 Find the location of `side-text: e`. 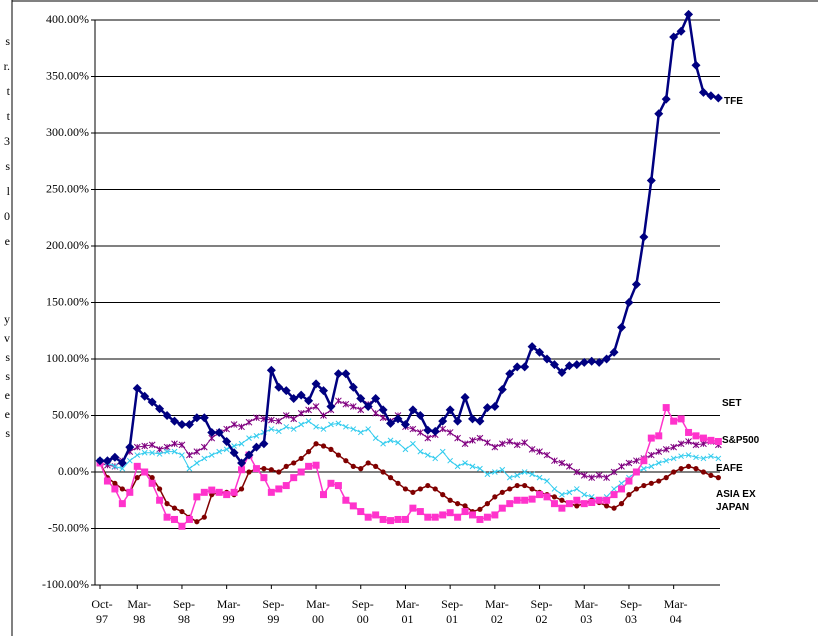

side-text: e is located at coordinates (7, 414).